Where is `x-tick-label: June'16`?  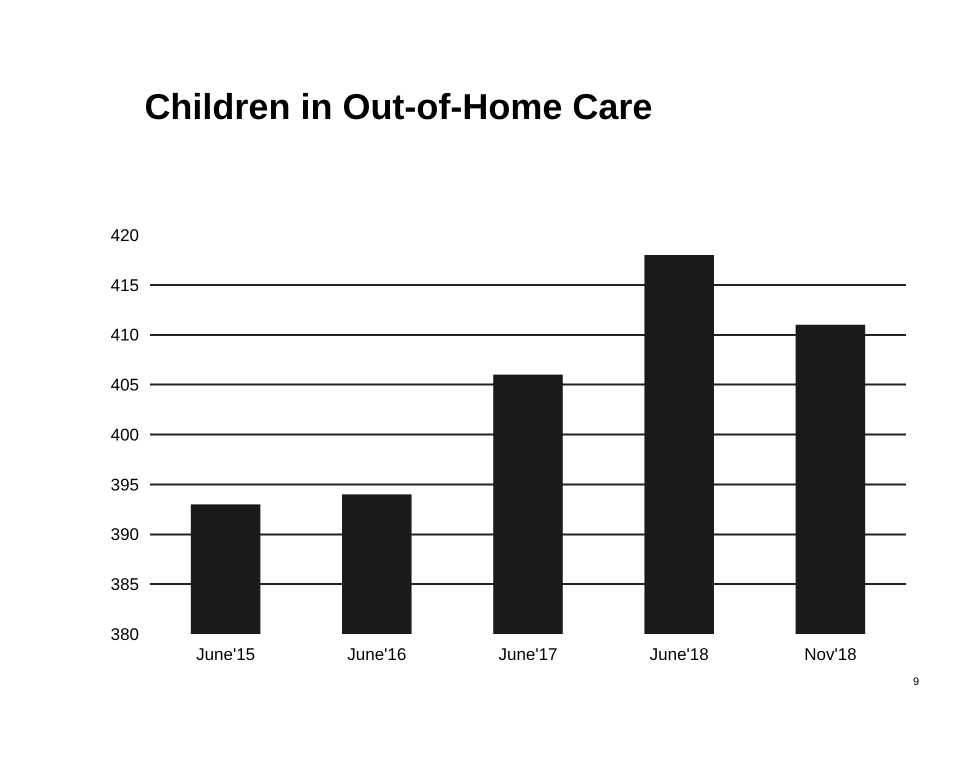 x-tick-label: June'16 is located at coordinates (376, 654).